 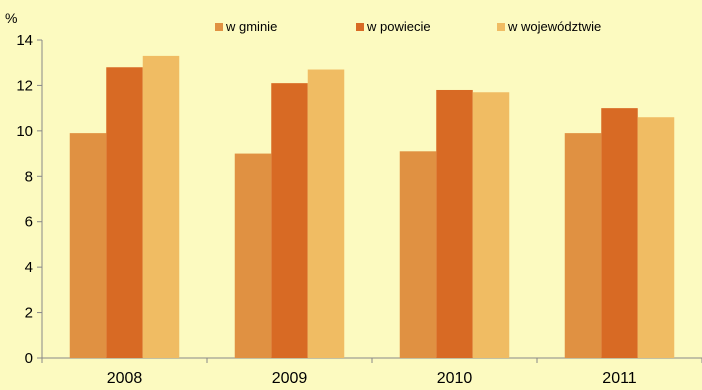 I want to click on y-tick-label: 4, so click(x=29, y=267).